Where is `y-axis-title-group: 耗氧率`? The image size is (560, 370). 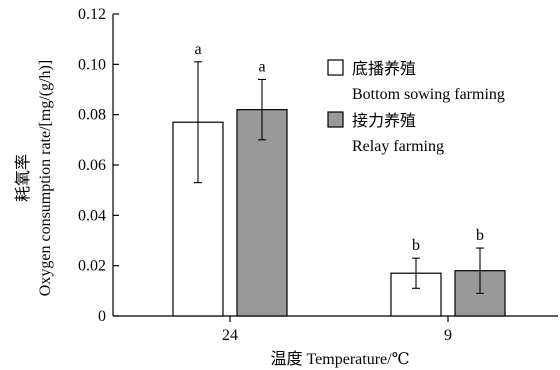 y-axis-title-group: 耗氧率 is located at coordinates (23, 178).